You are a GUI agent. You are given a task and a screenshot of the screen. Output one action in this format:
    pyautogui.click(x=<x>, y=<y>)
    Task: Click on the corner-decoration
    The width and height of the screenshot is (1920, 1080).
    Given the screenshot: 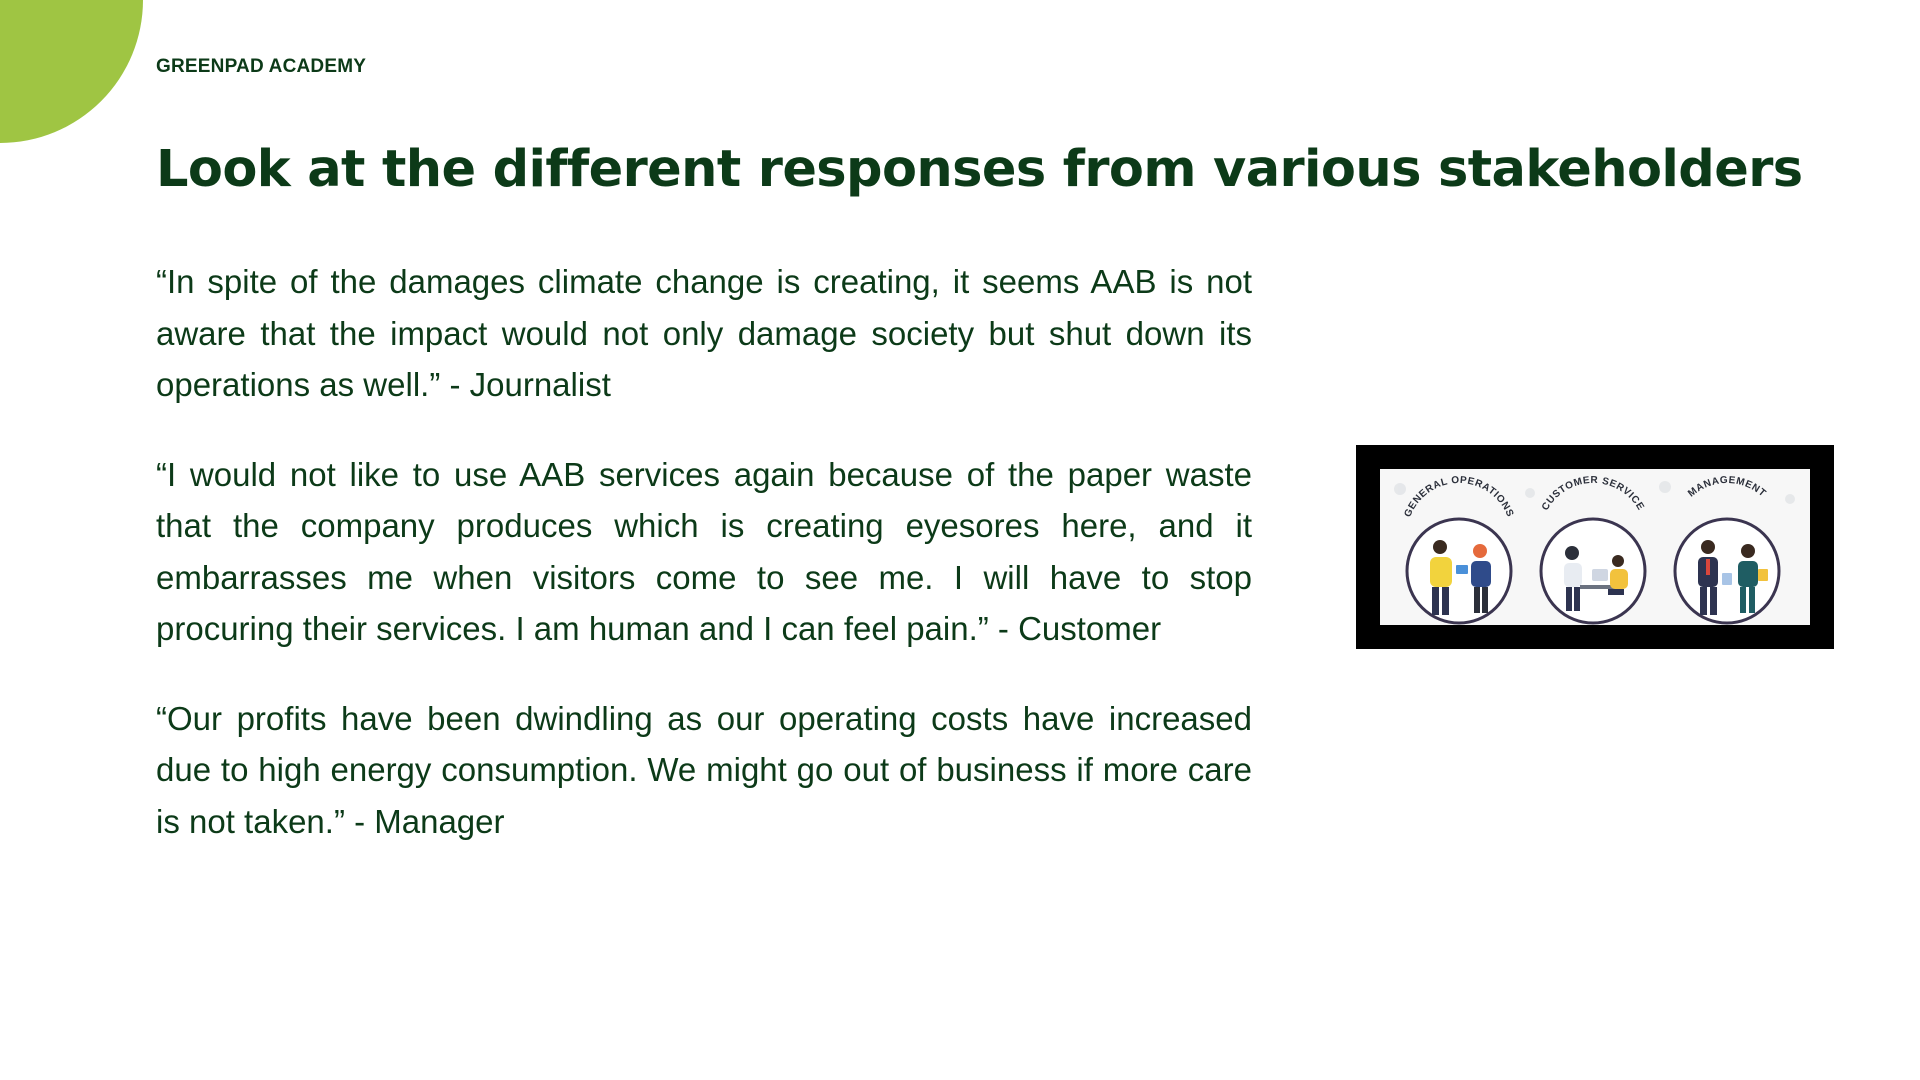 What is the action you would take?
    pyautogui.click(x=71, y=71)
    